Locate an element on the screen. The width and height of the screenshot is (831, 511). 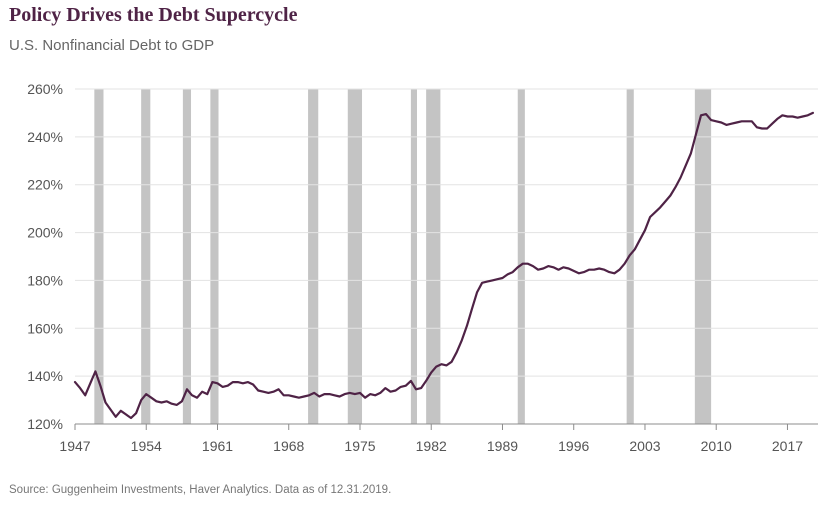
y-tick-label: 180% is located at coordinates (45, 280).